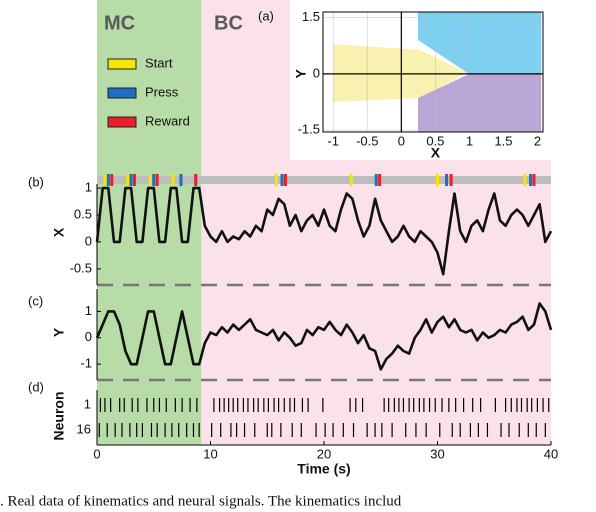 This screenshot has height=512, width=596. I want to click on y-tick-label: -1, so click(86, 363).